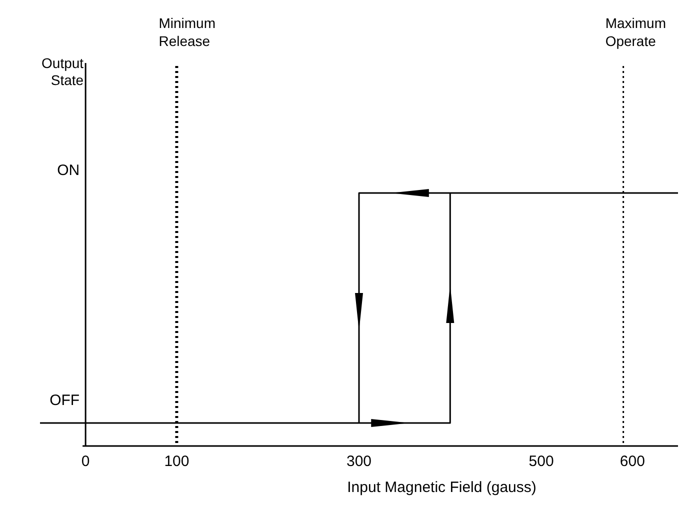  Describe the element at coordinates (65, 400) in the screenshot. I see `annotation: OFF` at that location.